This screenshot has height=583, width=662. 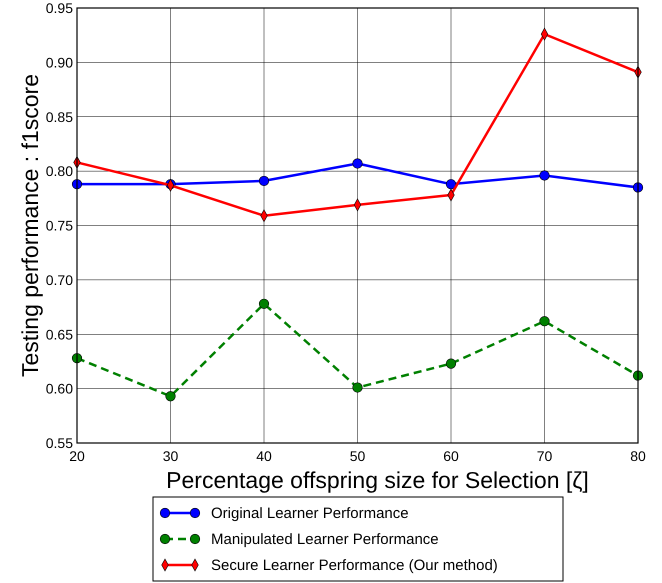 I want to click on y-axis-title: Testing performance : f1score, so click(x=30, y=225).